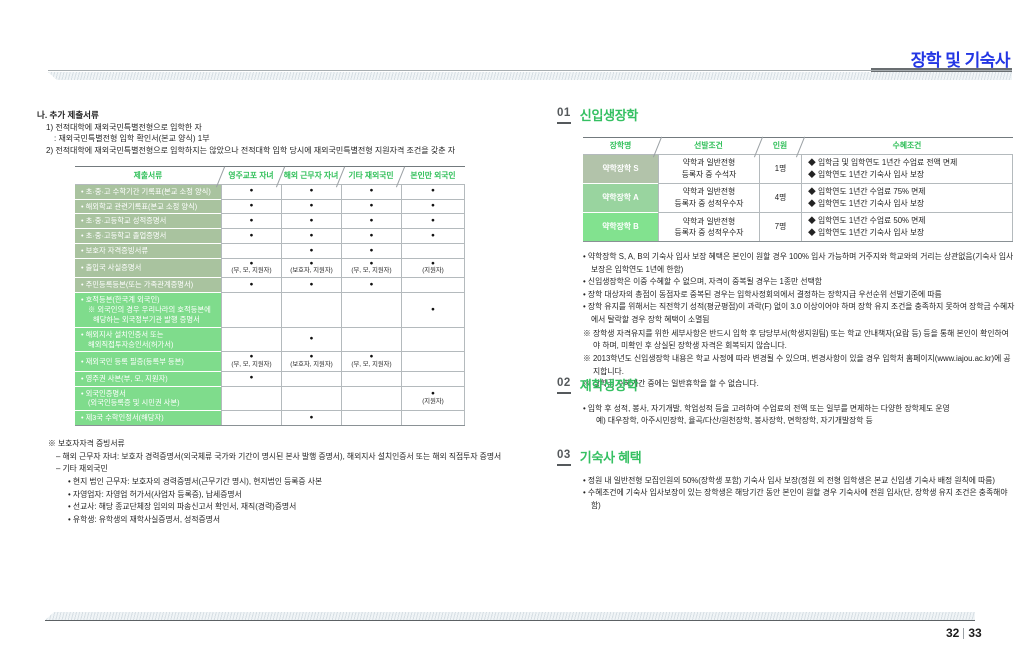 The width and height of the screenshot is (1024, 658). I want to click on row-label: • 보호자 자격증빙서류, so click(148, 250).